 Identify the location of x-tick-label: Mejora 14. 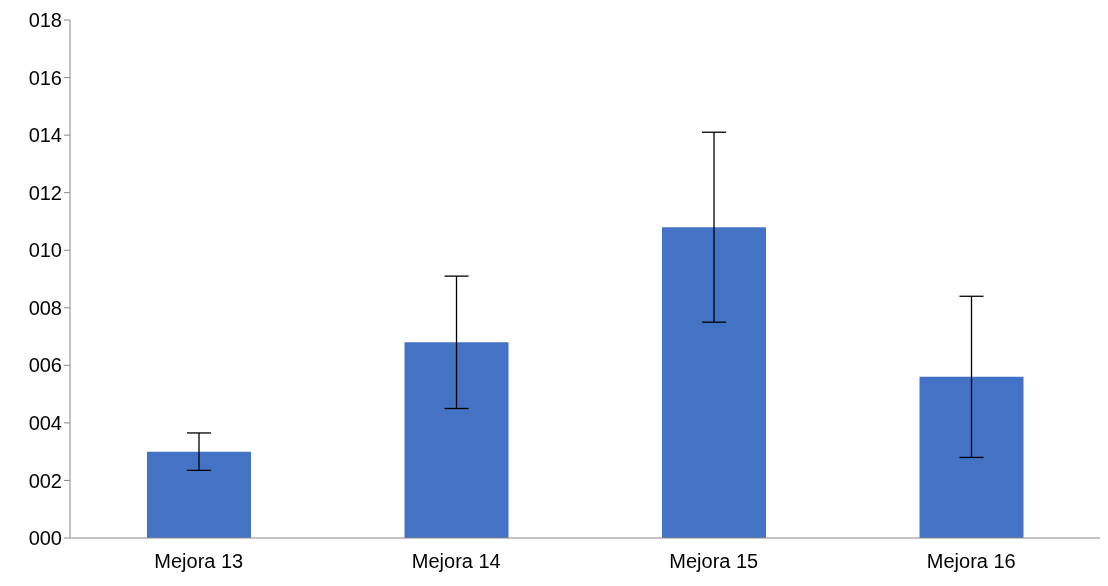
(456, 561).